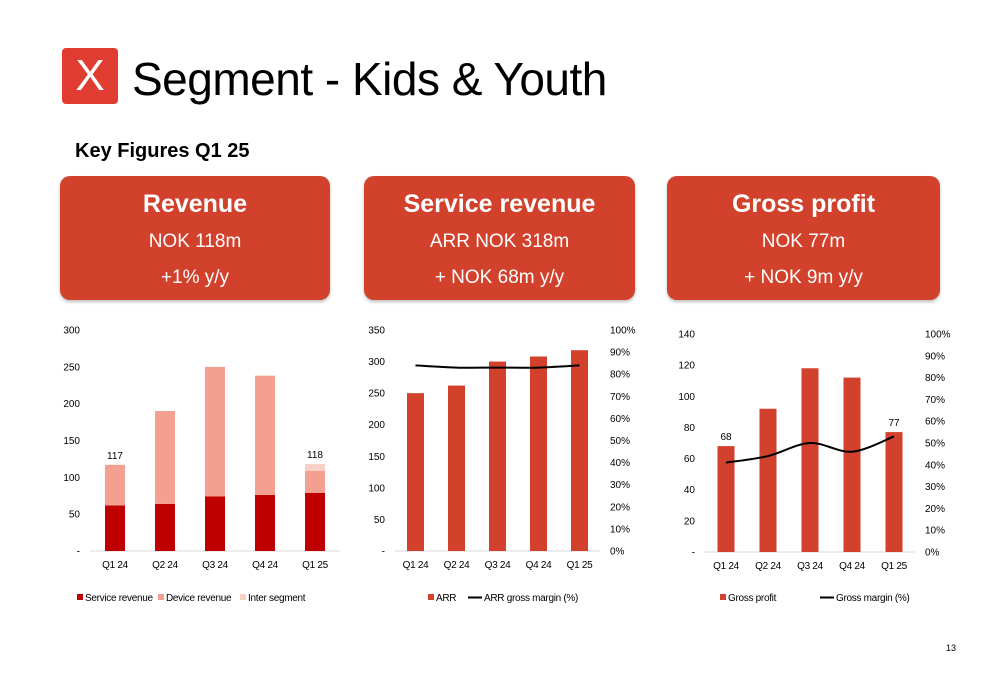 The image size is (1000, 685). What do you see at coordinates (803, 204) in the screenshot?
I see `card-heading: Gross profit` at bounding box center [803, 204].